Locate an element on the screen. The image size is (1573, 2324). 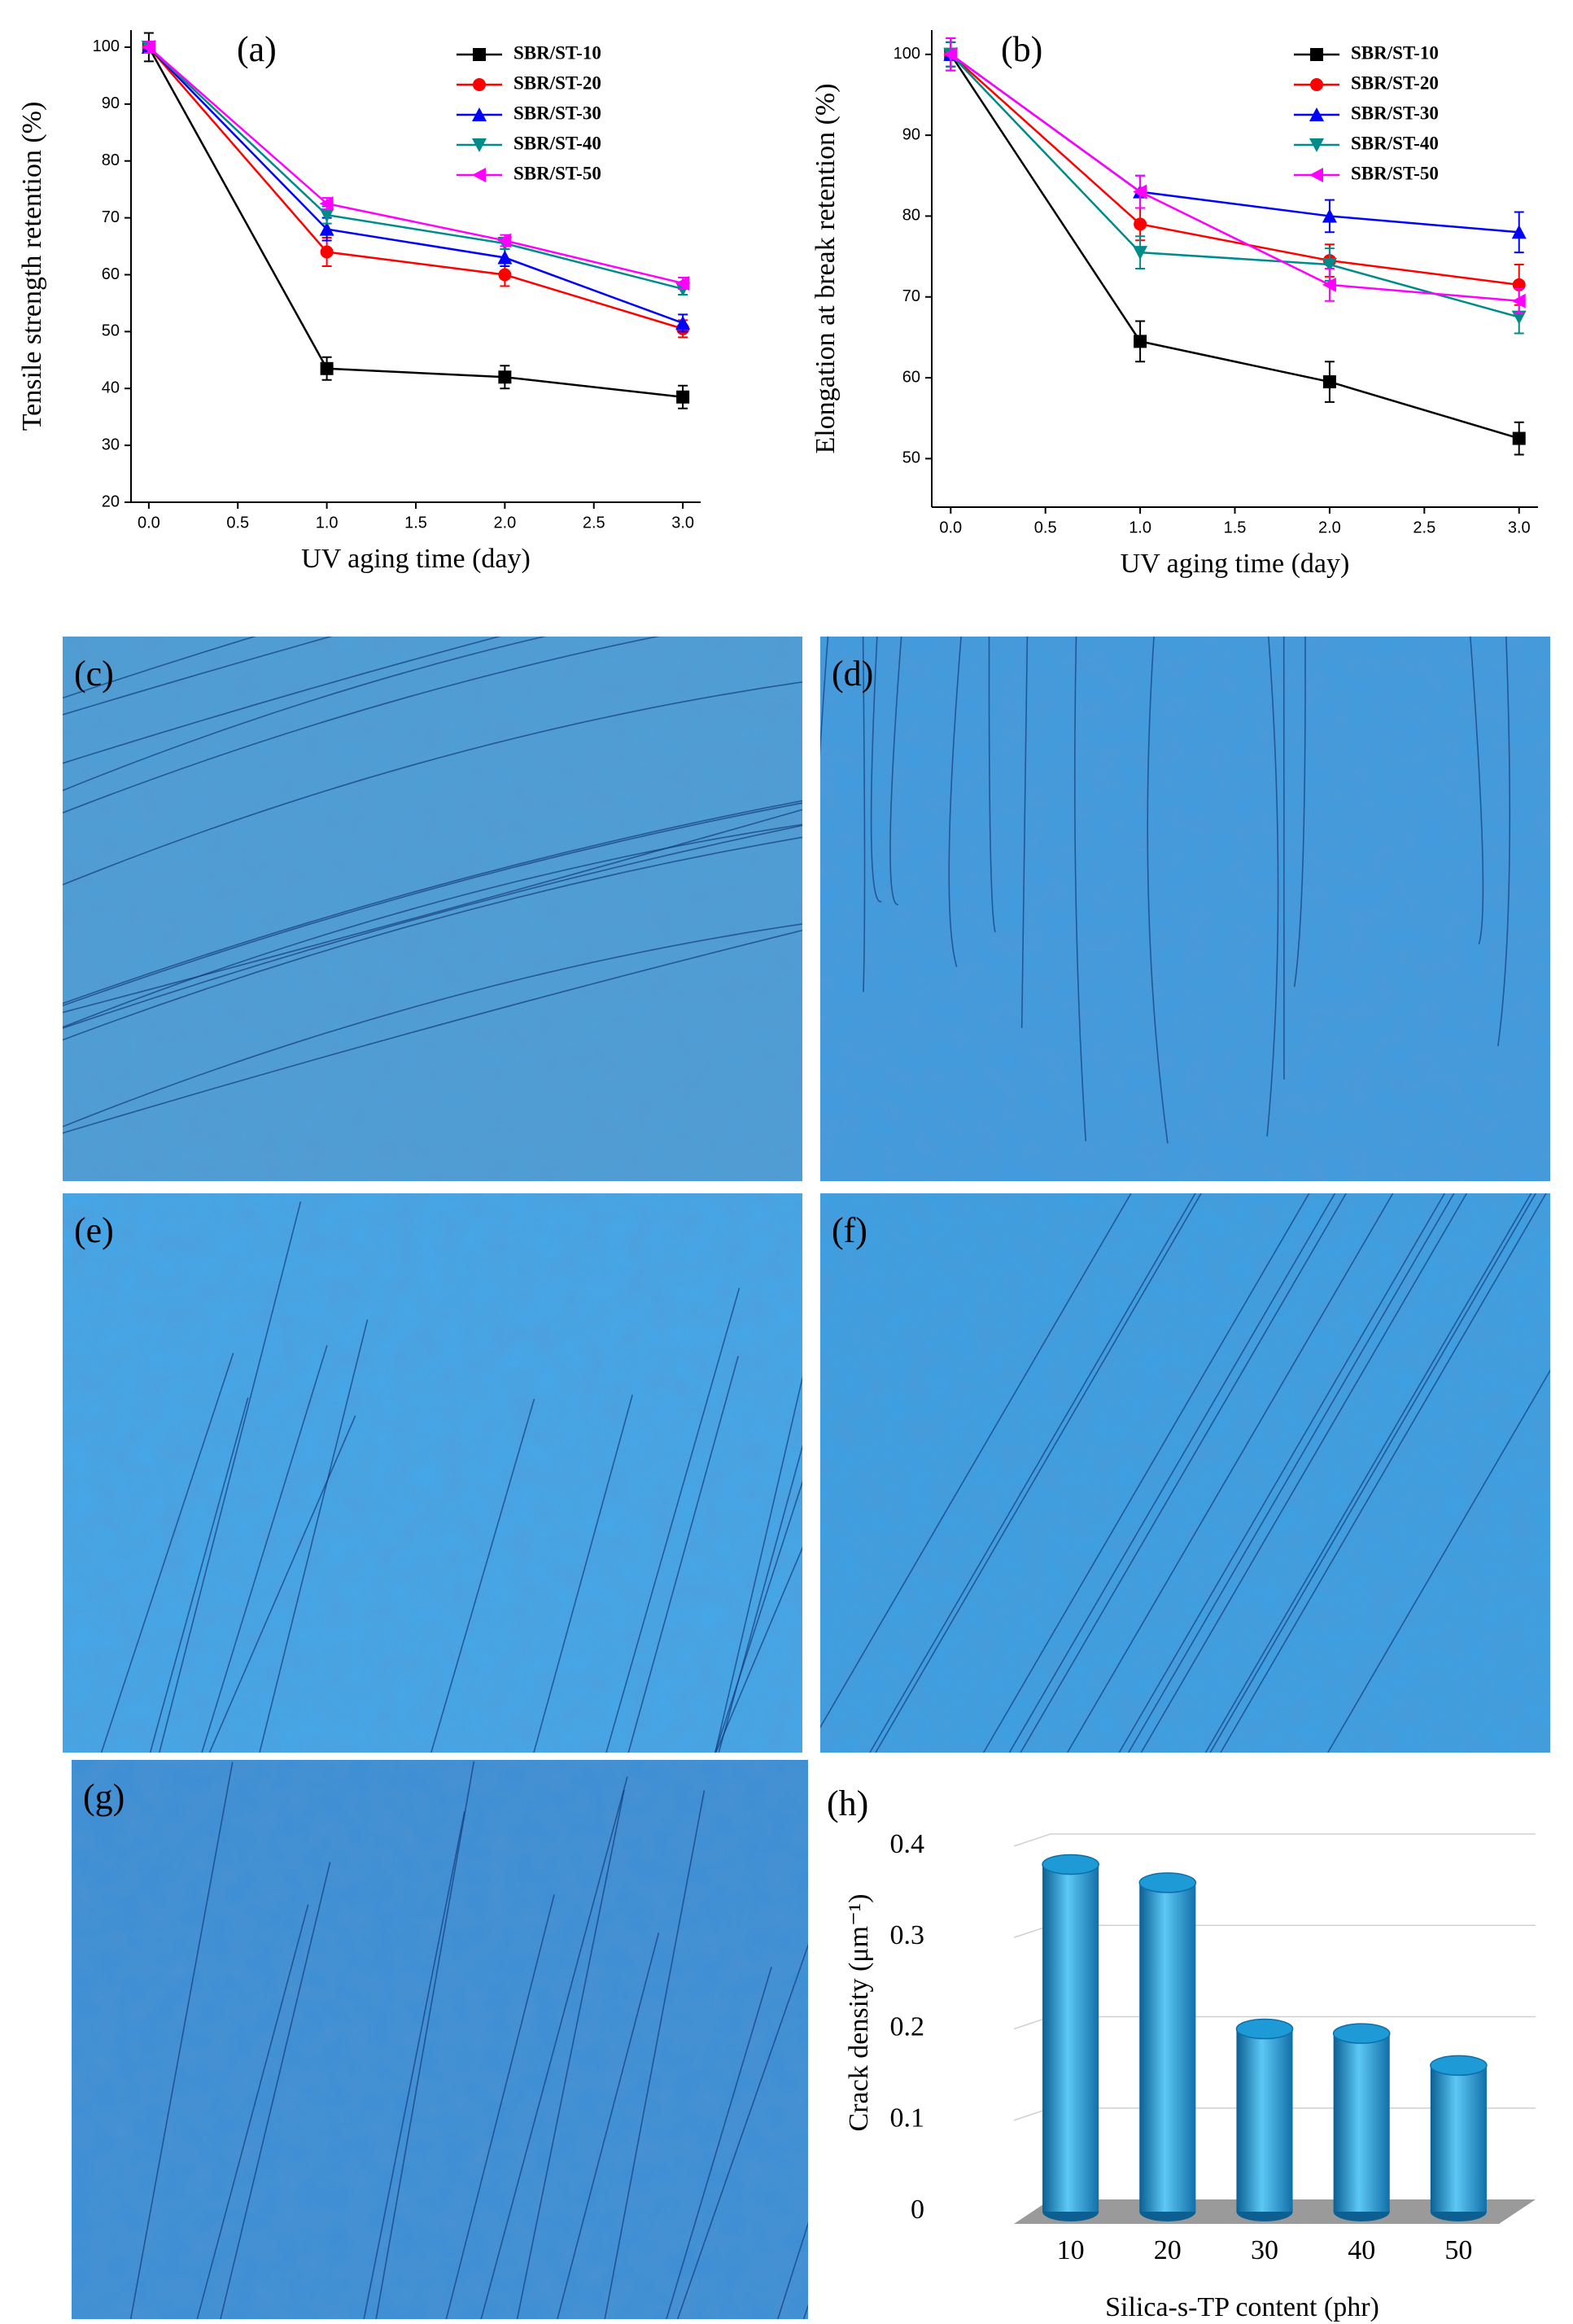
grid-line is located at coordinates (1274, 1840).